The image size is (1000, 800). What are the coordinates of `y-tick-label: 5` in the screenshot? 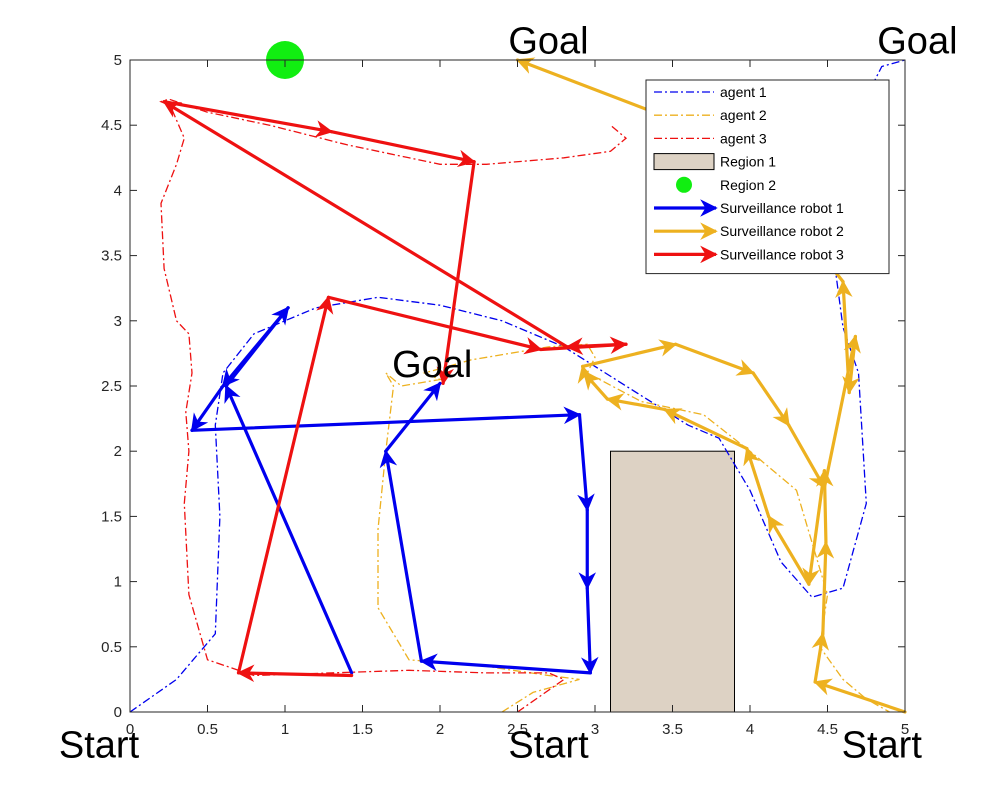 It's located at (118, 60).